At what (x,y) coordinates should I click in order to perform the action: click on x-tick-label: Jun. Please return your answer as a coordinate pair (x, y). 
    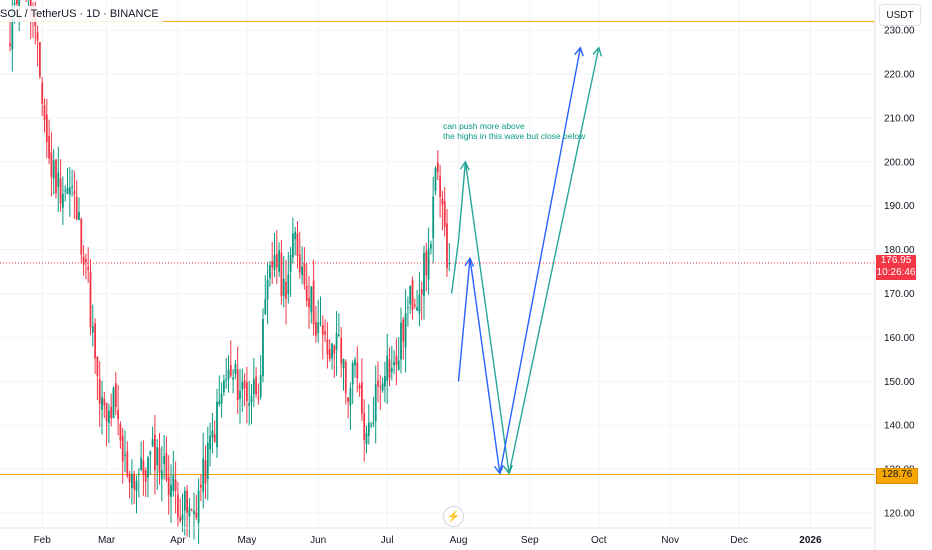
    Looking at the image, I should click on (318, 540).